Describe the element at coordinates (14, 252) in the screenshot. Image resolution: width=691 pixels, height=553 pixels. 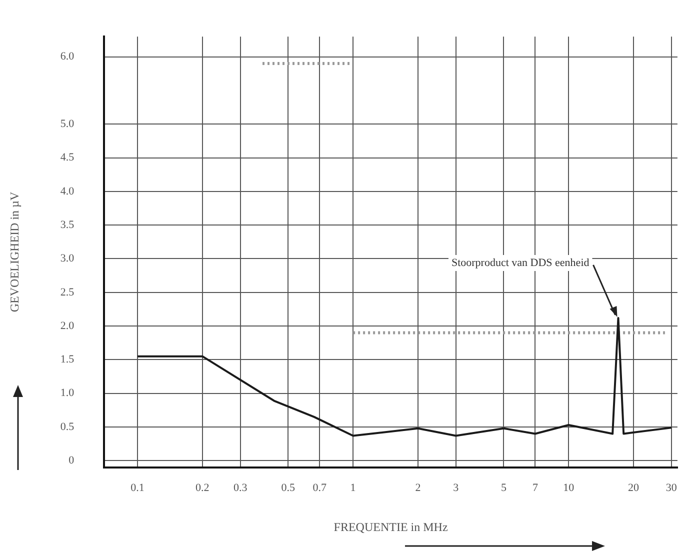
I see `y-axis-title: GEVOELIGHEID in µV` at that location.